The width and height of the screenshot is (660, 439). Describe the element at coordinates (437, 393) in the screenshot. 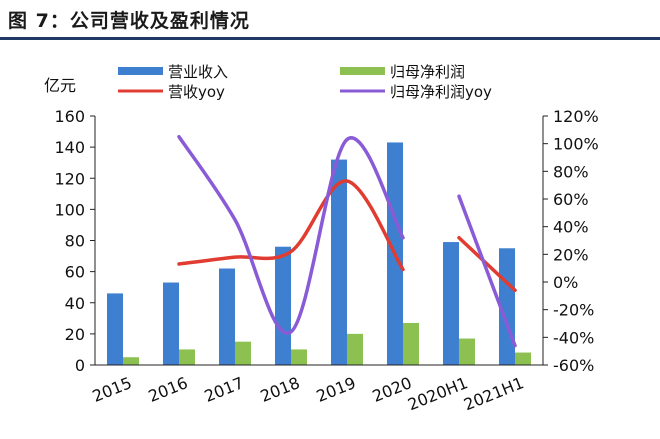

I see `x-tick-label: 2020H1` at that location.